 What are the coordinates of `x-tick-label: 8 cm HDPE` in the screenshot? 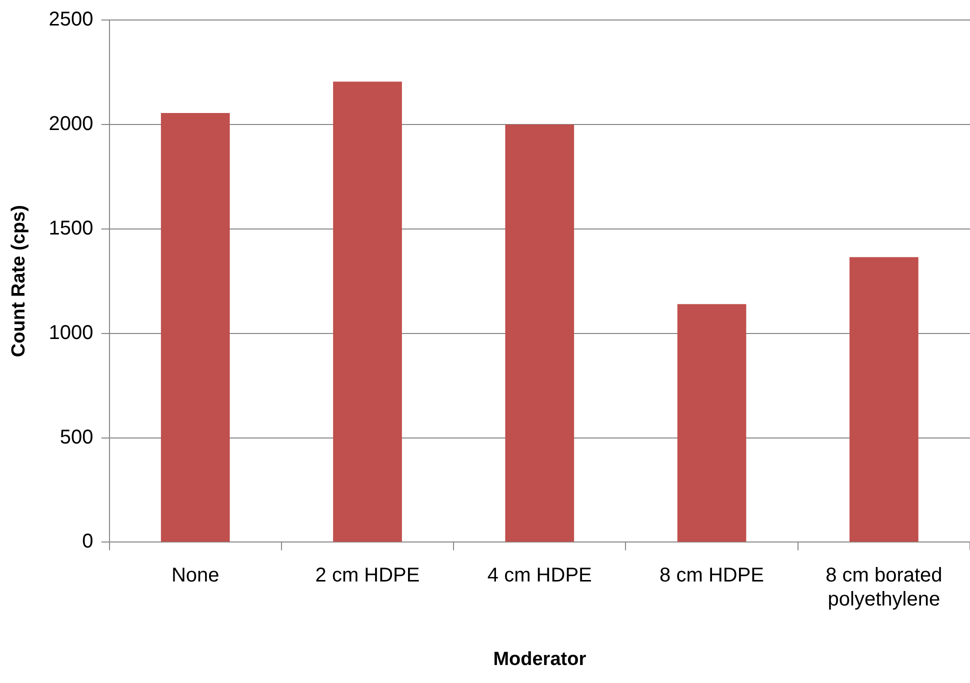 It's located at (712, 575).